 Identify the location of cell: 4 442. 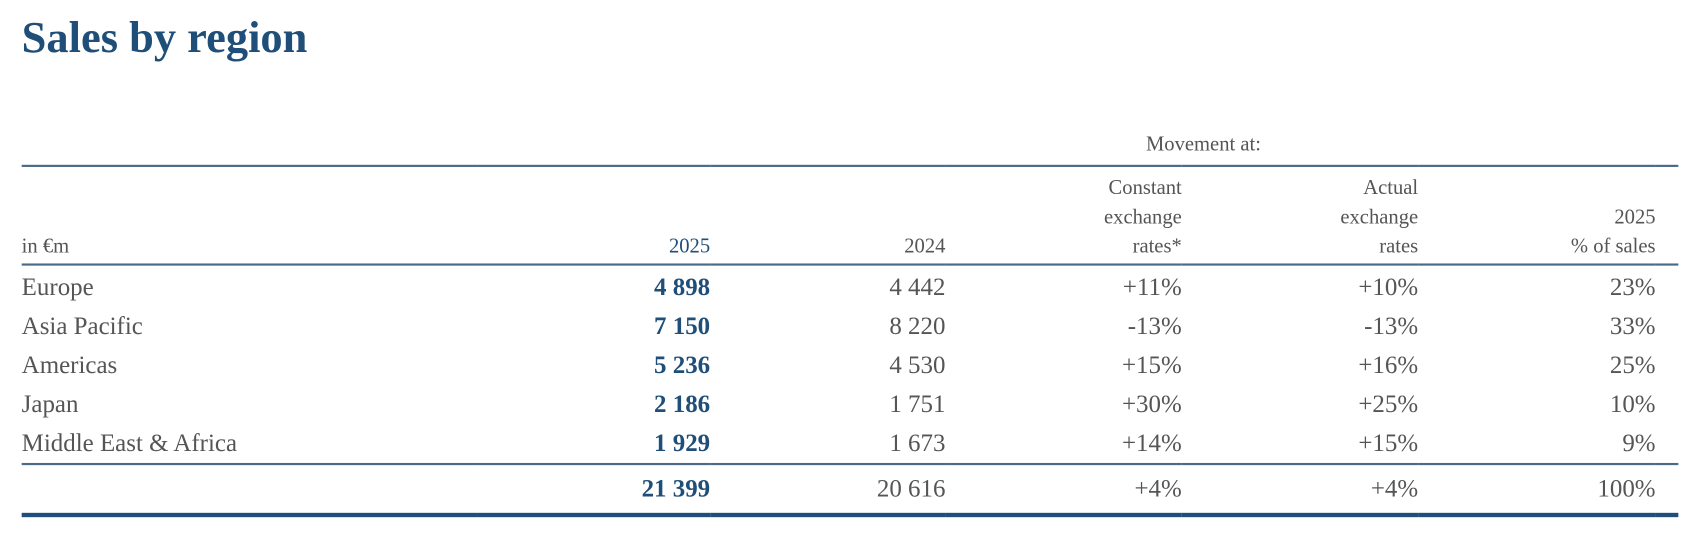
(917, 287).